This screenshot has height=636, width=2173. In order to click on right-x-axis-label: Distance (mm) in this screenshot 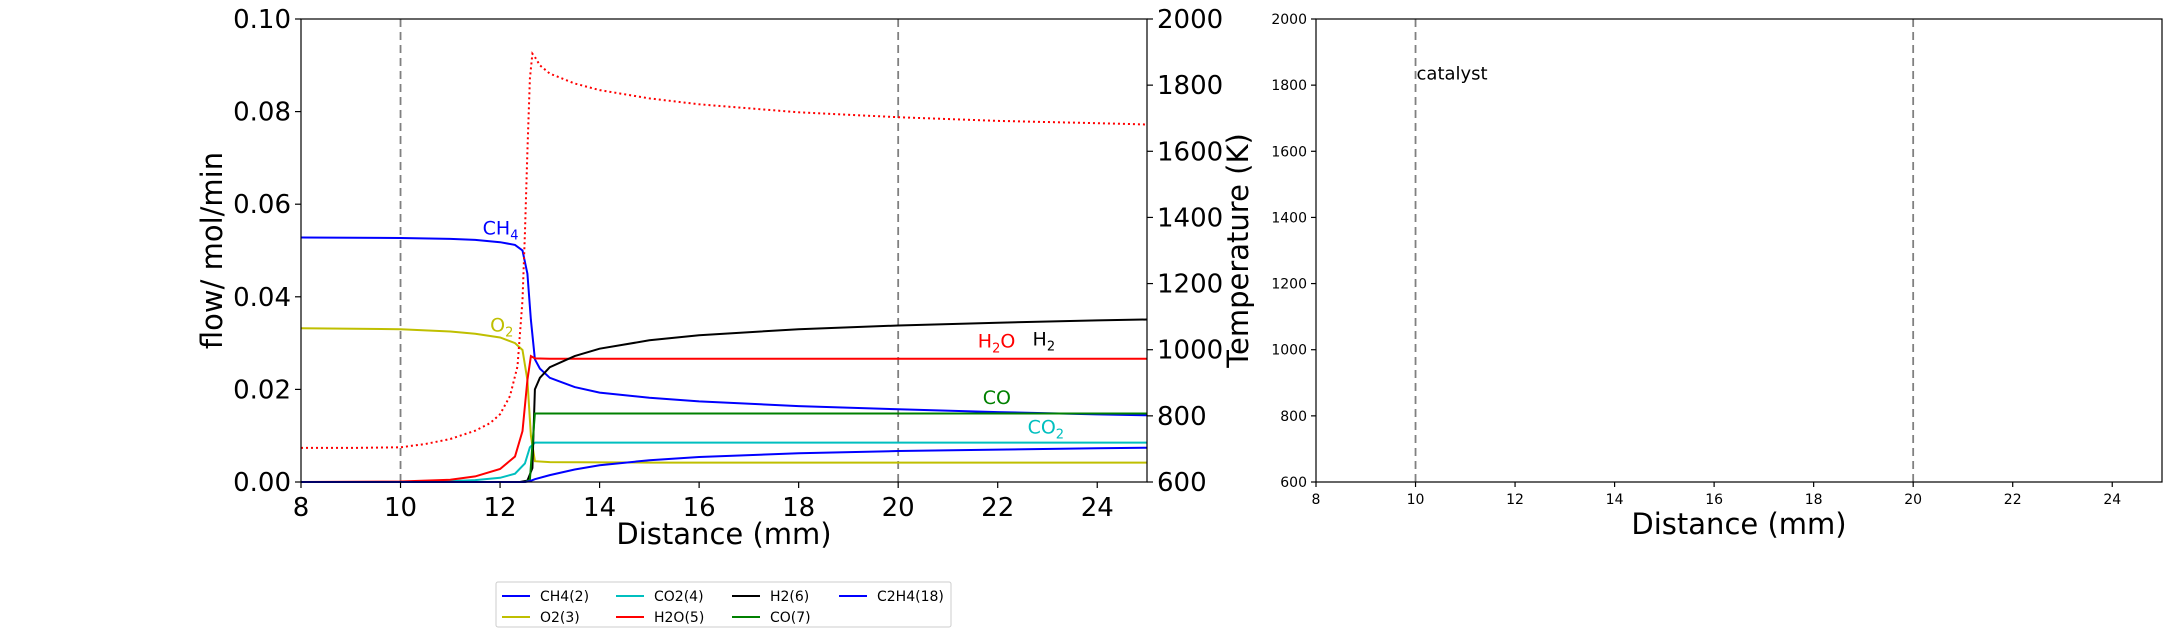, I will do `click(1738, 524)`.